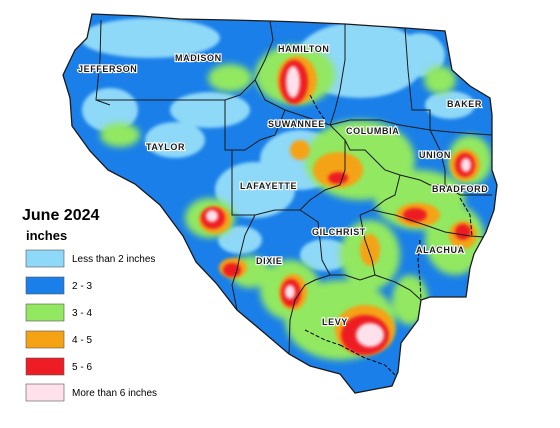 This screenshot has height=428, width=560. Describe the element at coordinates (46, 235) in the screenshot. I see `legend-units: inches` at that location.